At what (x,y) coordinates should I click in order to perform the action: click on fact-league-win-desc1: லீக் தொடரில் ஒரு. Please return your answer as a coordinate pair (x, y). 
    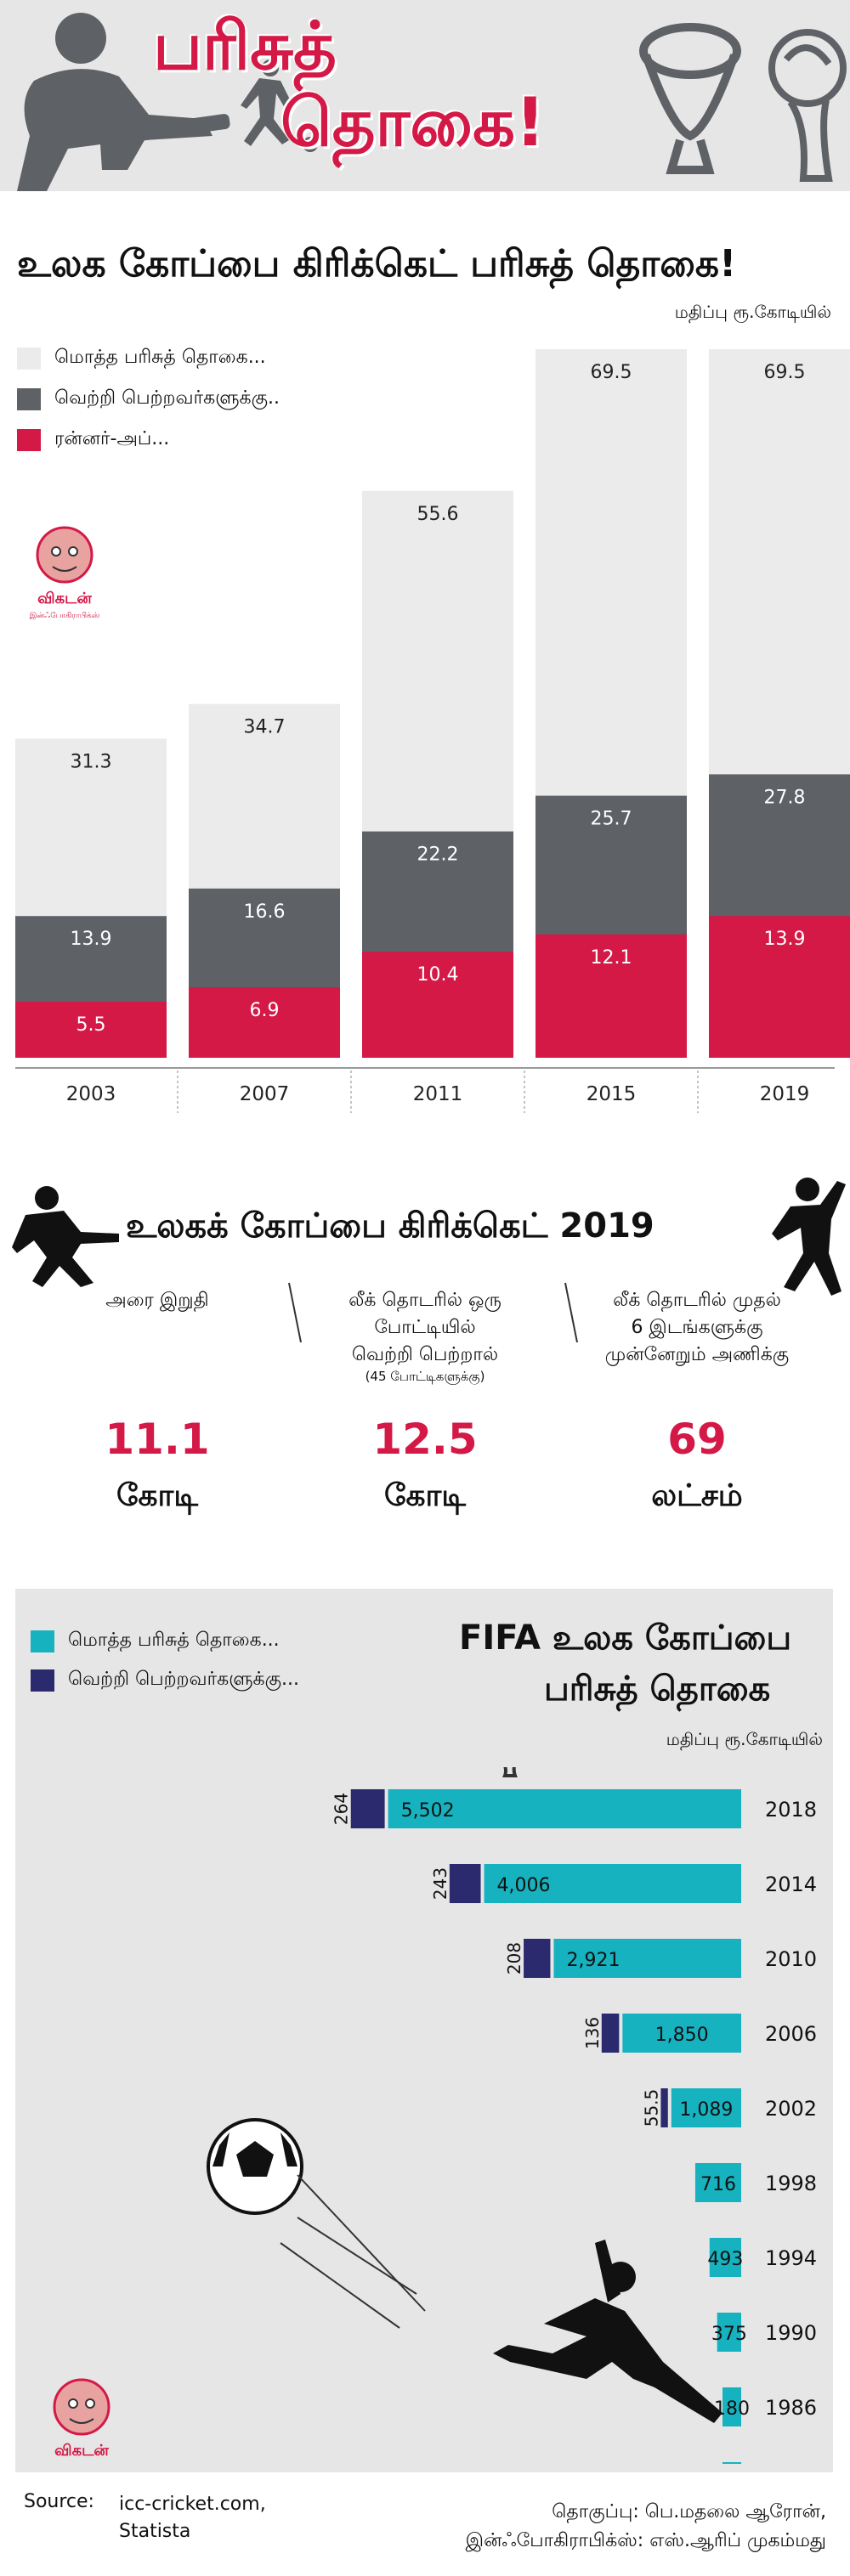
    Looking at the image, I should click on (425, 1300).